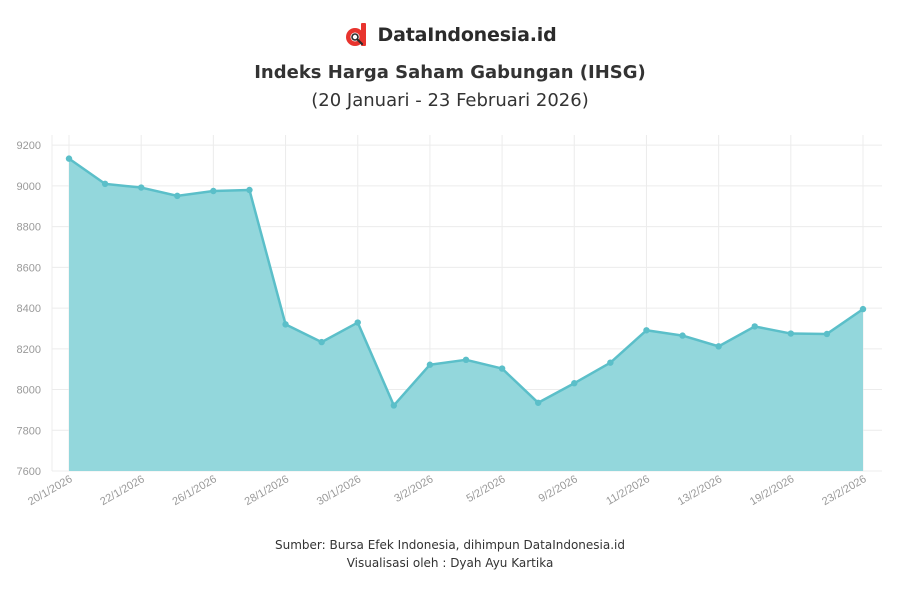 The image size is (900, 600). I want to click on data-point-9/2/2026, so click(574, 383).